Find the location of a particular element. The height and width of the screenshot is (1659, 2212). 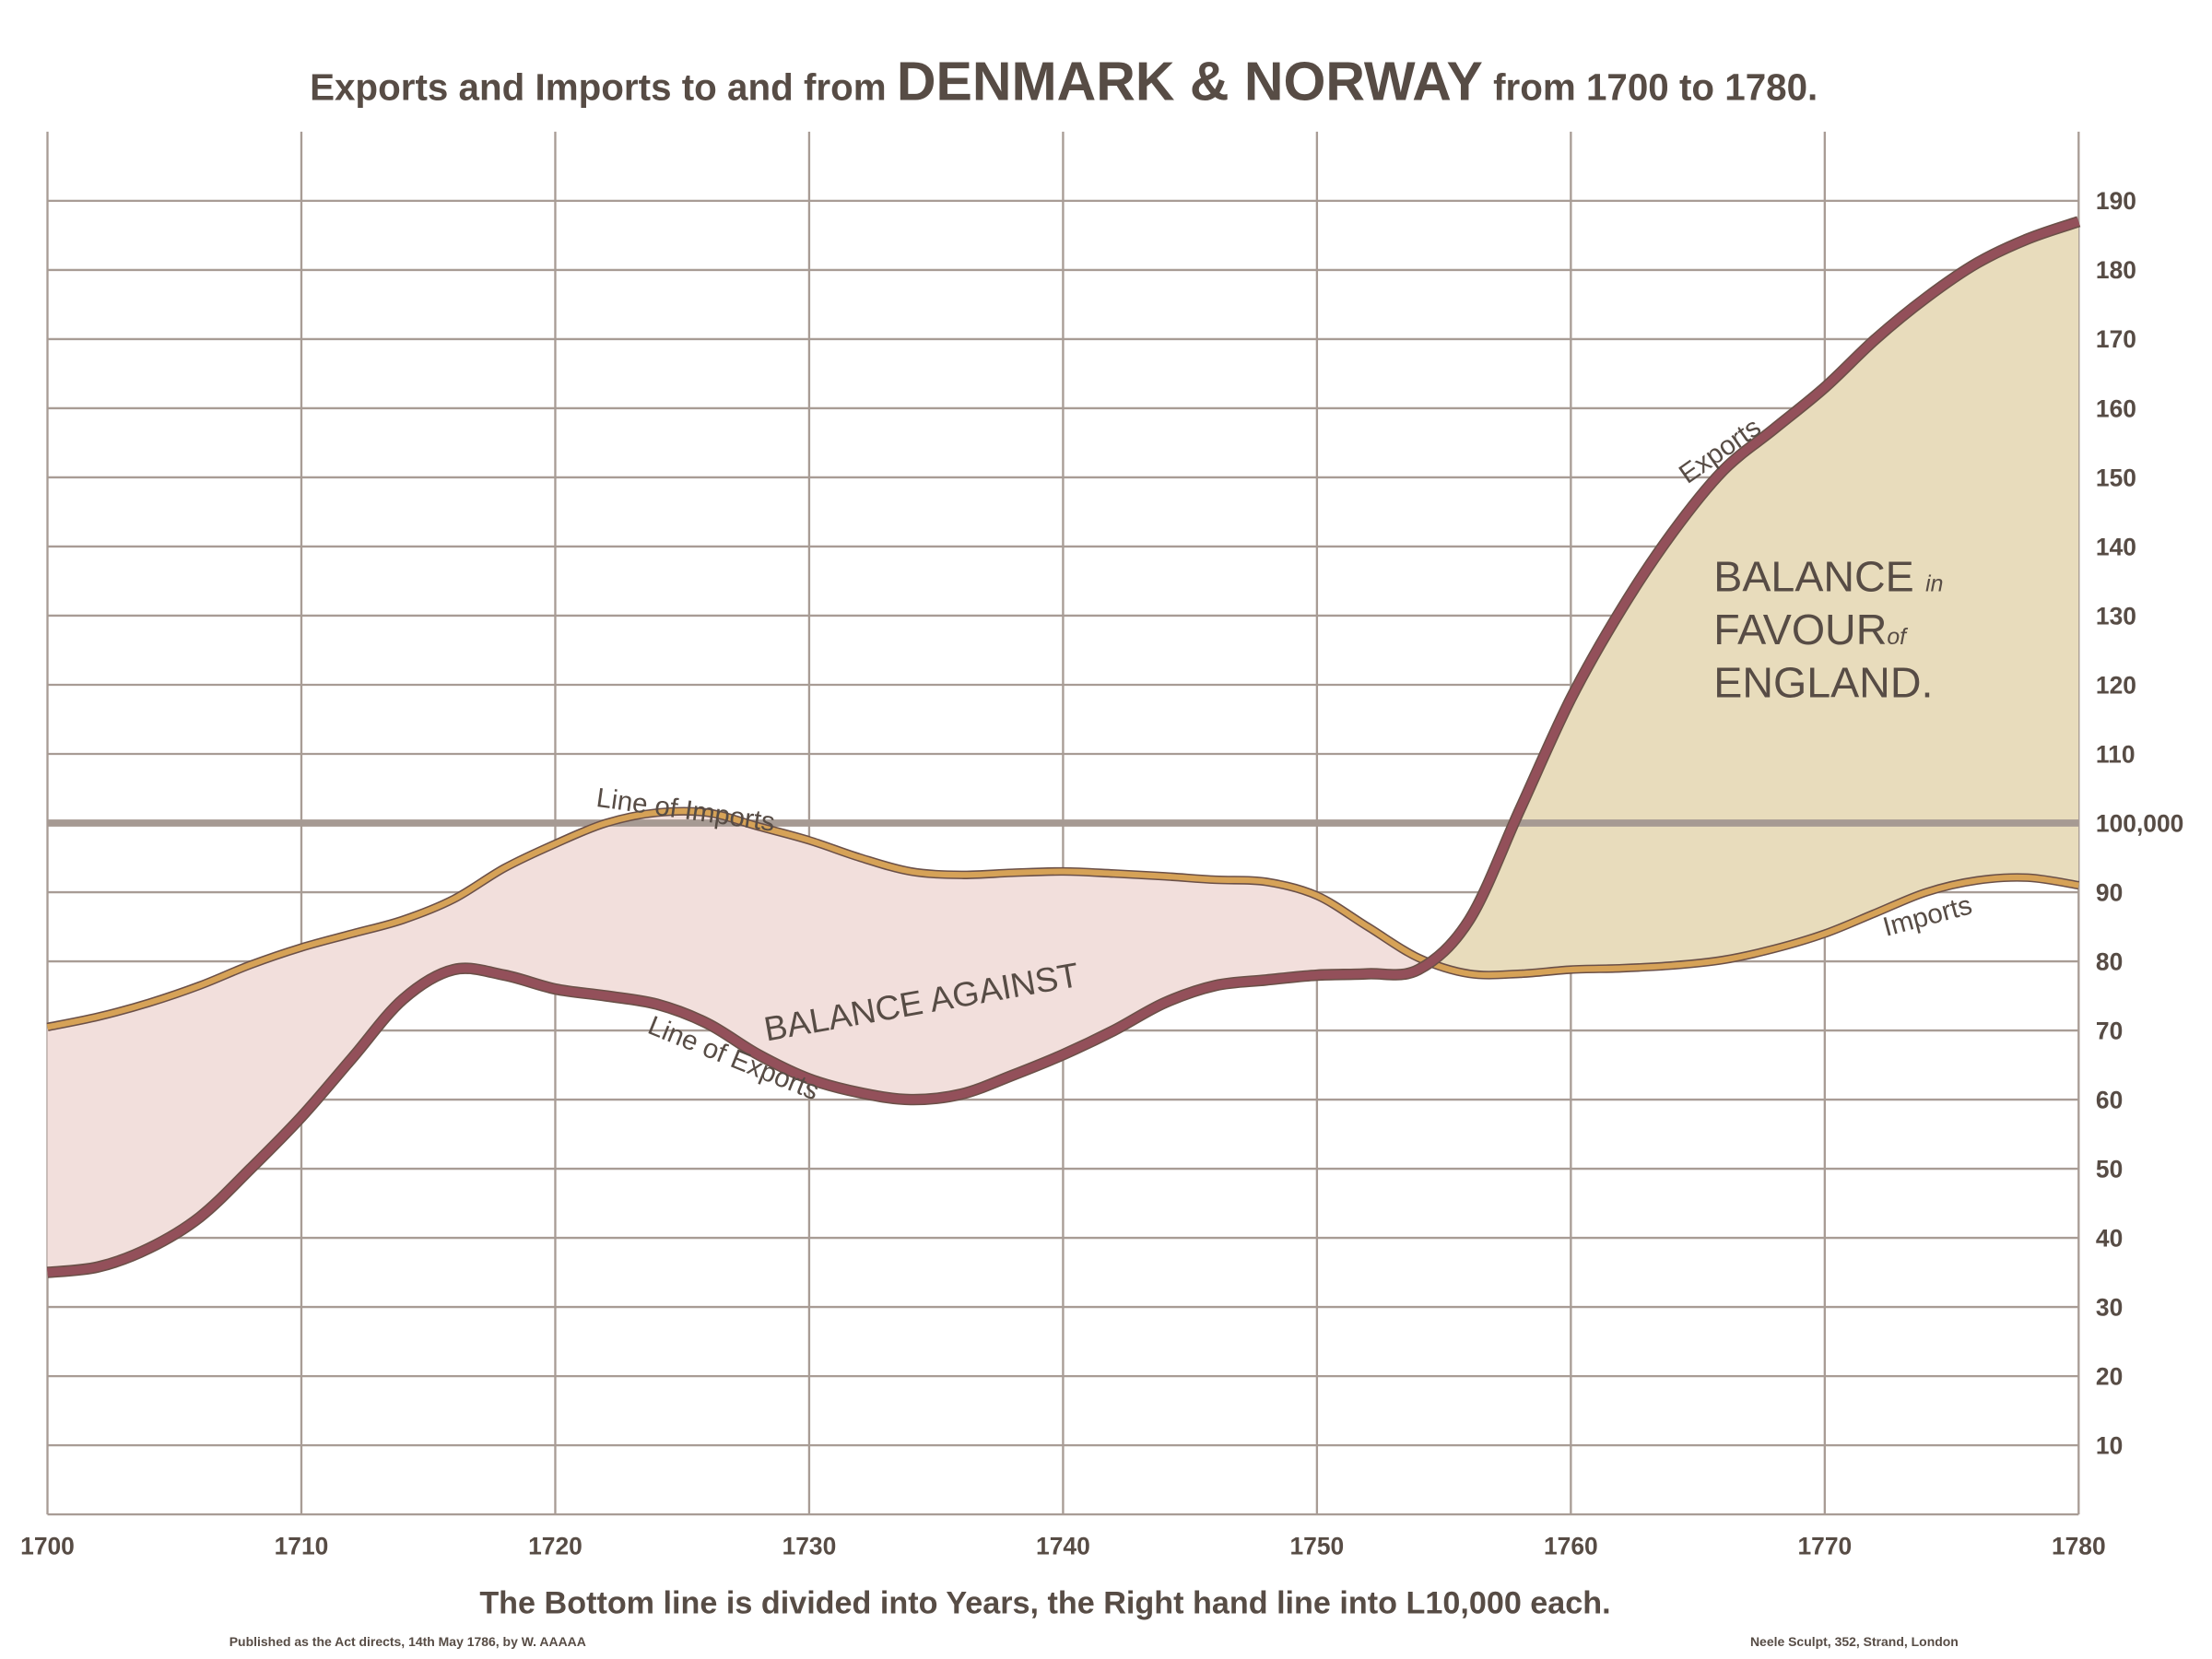

annotation-part: of is located at coordinates (1898, 637).